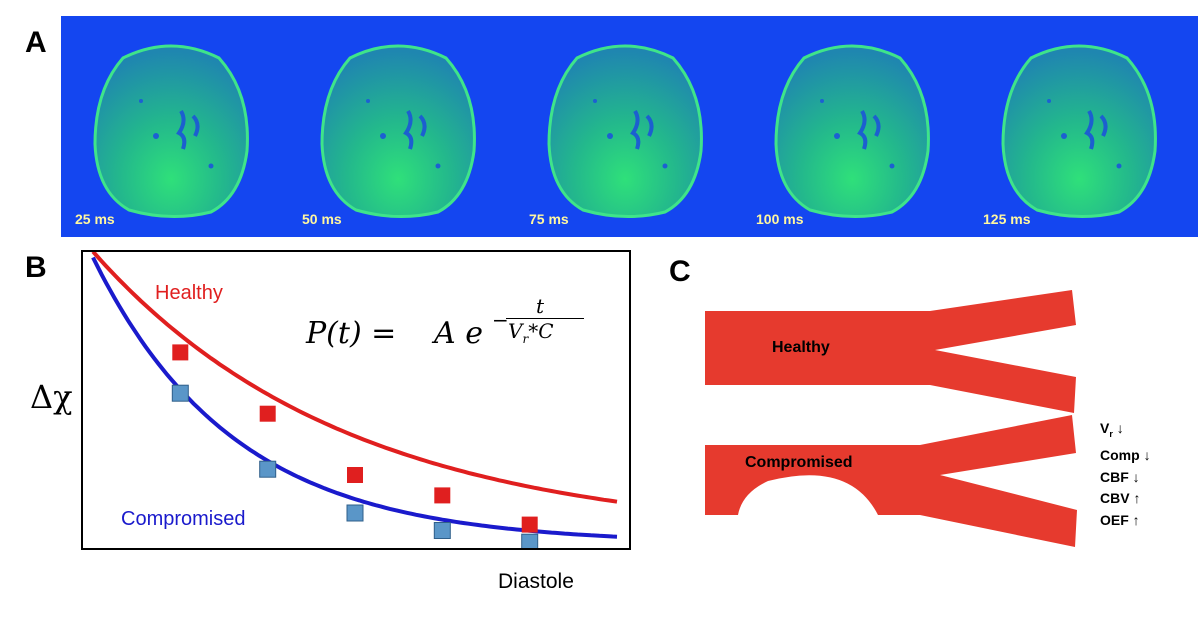 The image size is (1198, 617). Describe the element at coordinates (95, 219) in the screenshot. I see `frame-time-label: 25 ms` at that location.